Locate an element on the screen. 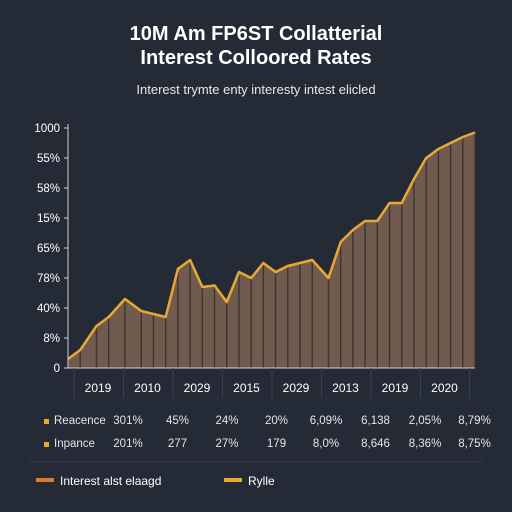  y-tick-label-1: 55% is located at coordinates (48, 159).